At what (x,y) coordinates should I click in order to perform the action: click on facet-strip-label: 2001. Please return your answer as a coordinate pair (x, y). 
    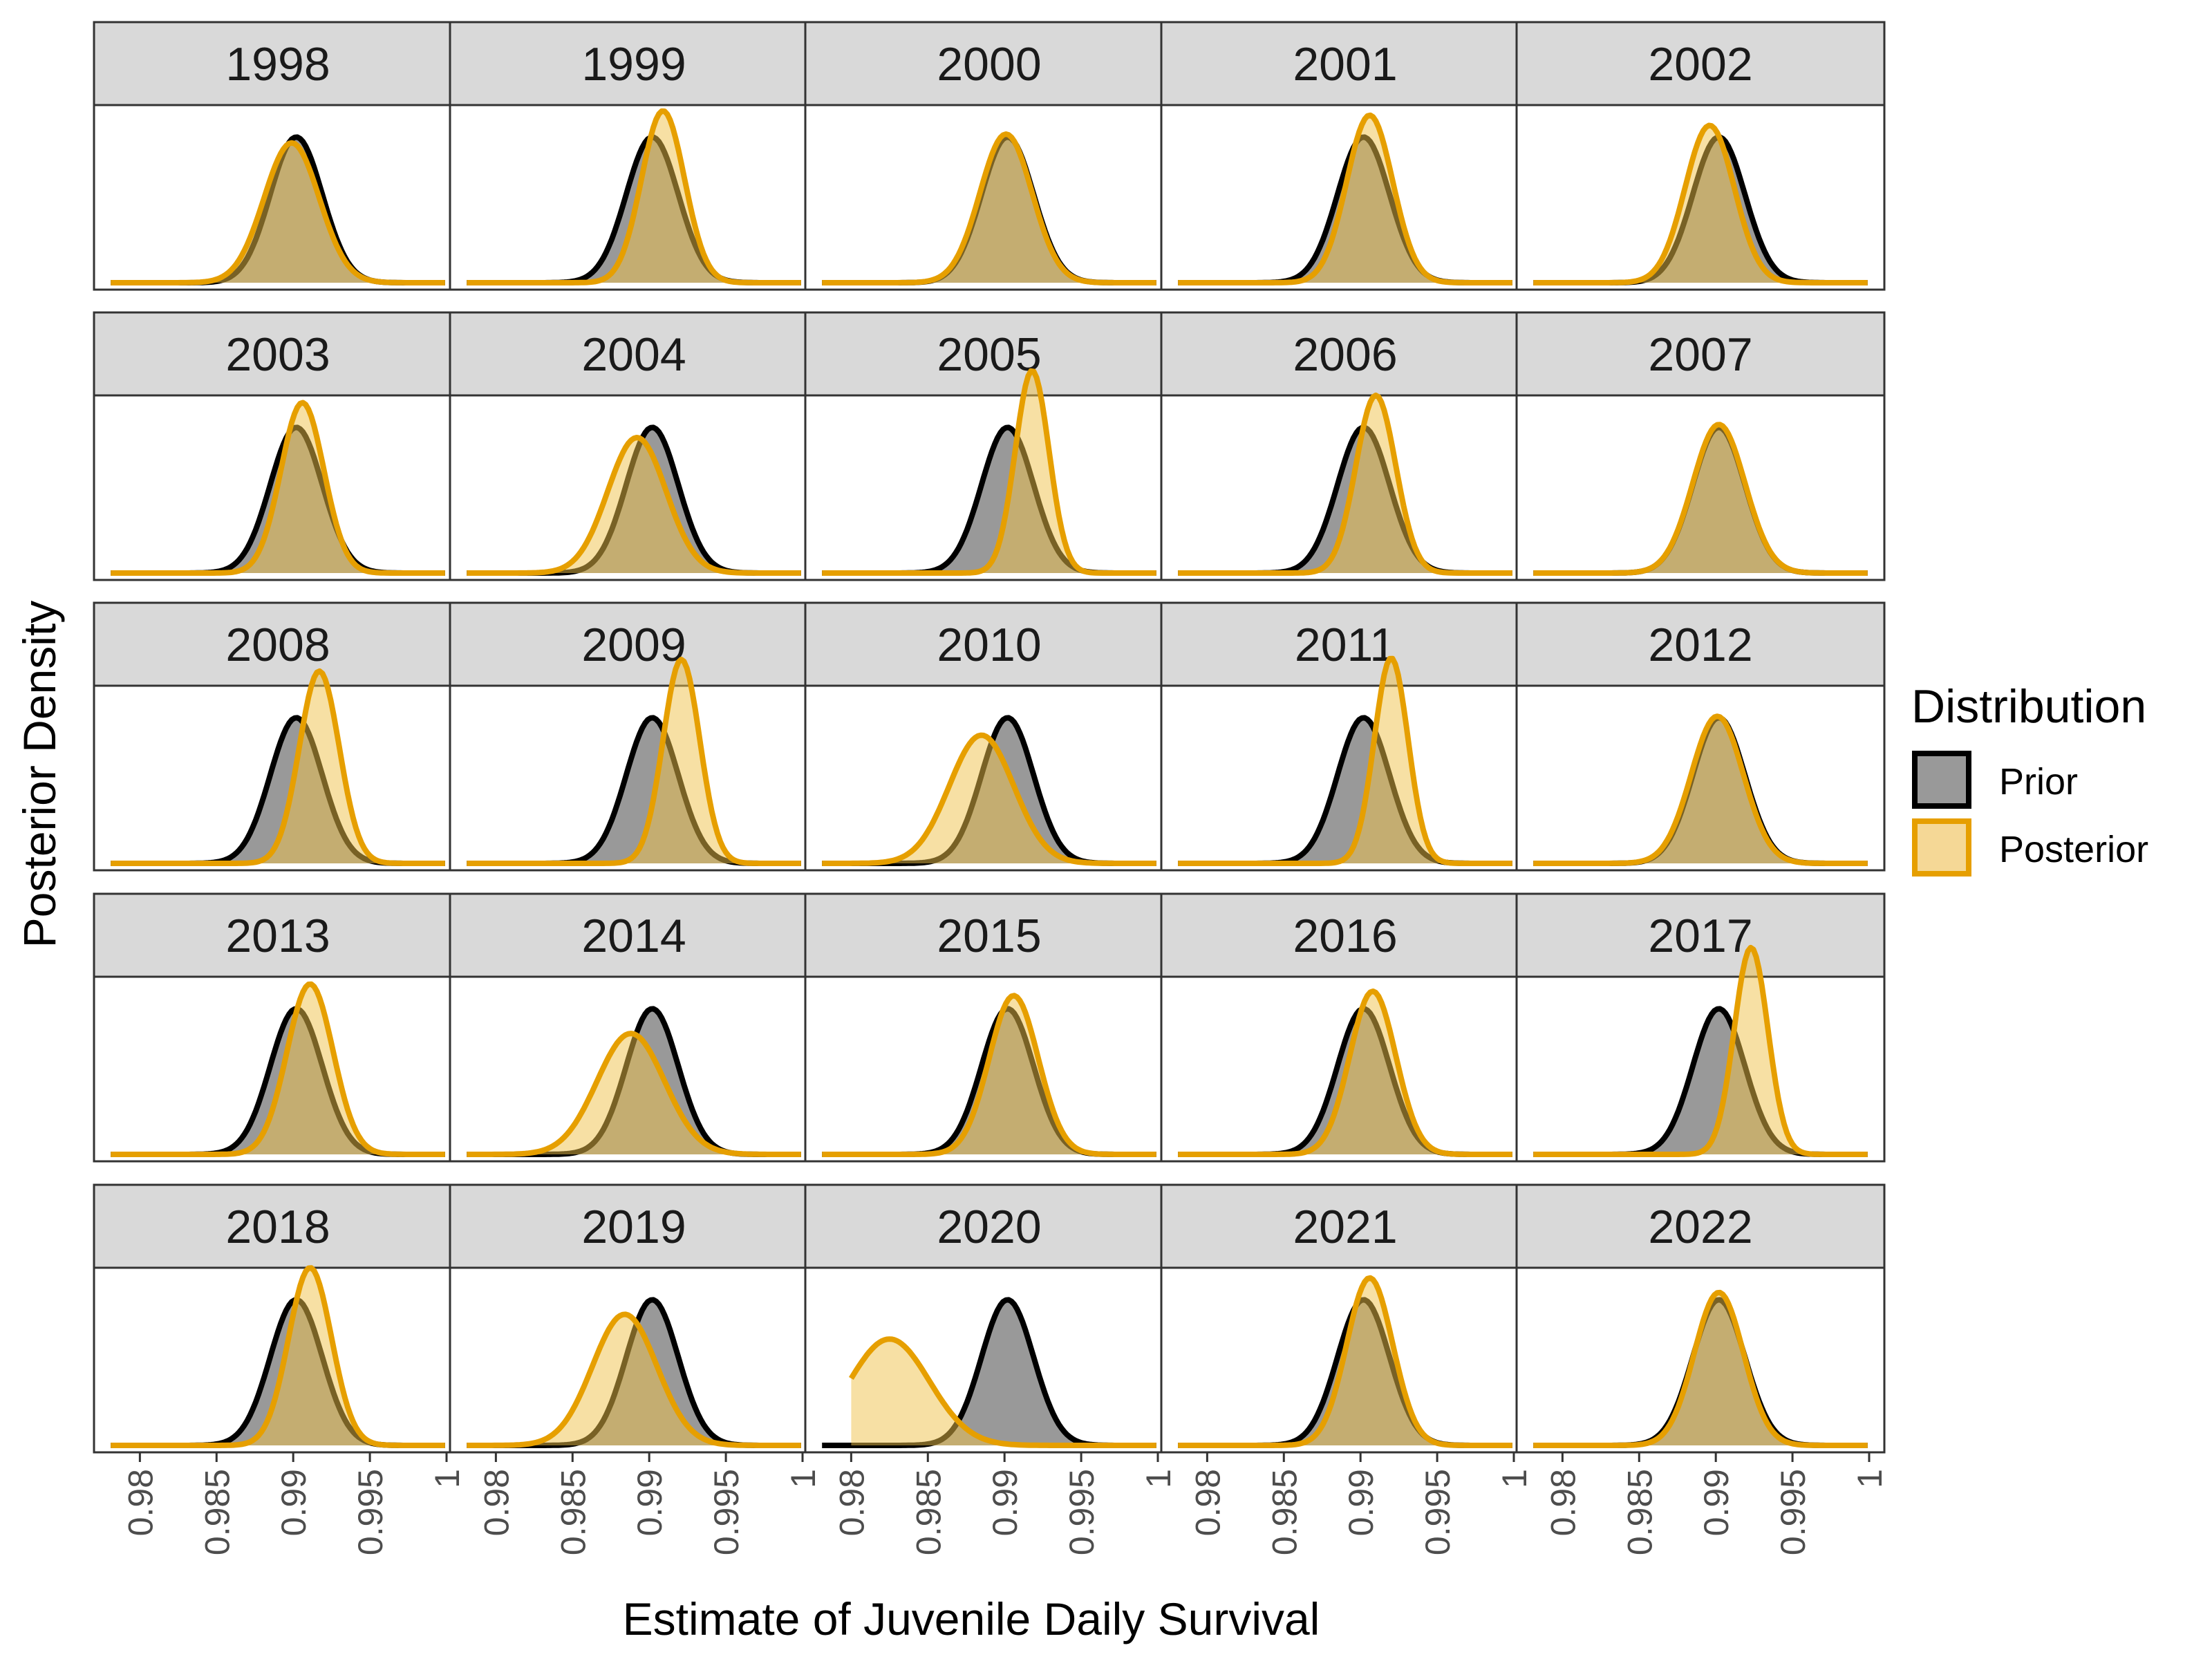
    Looking at the image, I should click on (1345, 64).